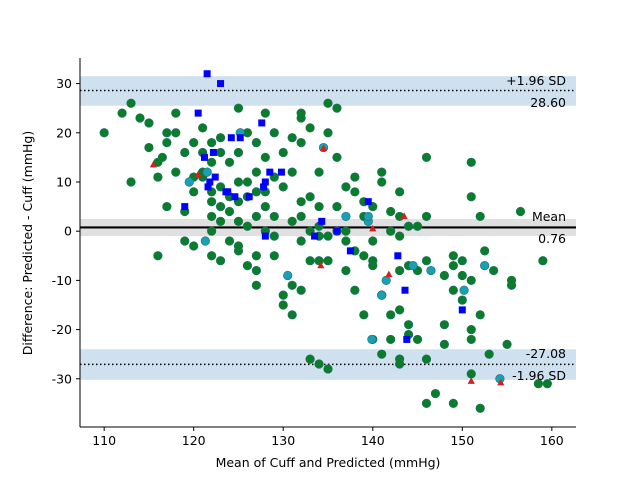 This screenshot has height=480, width=640. Describe the element at coordinates (68, 231) in the screenshot. I see `y-tick-label: 0` at that location.